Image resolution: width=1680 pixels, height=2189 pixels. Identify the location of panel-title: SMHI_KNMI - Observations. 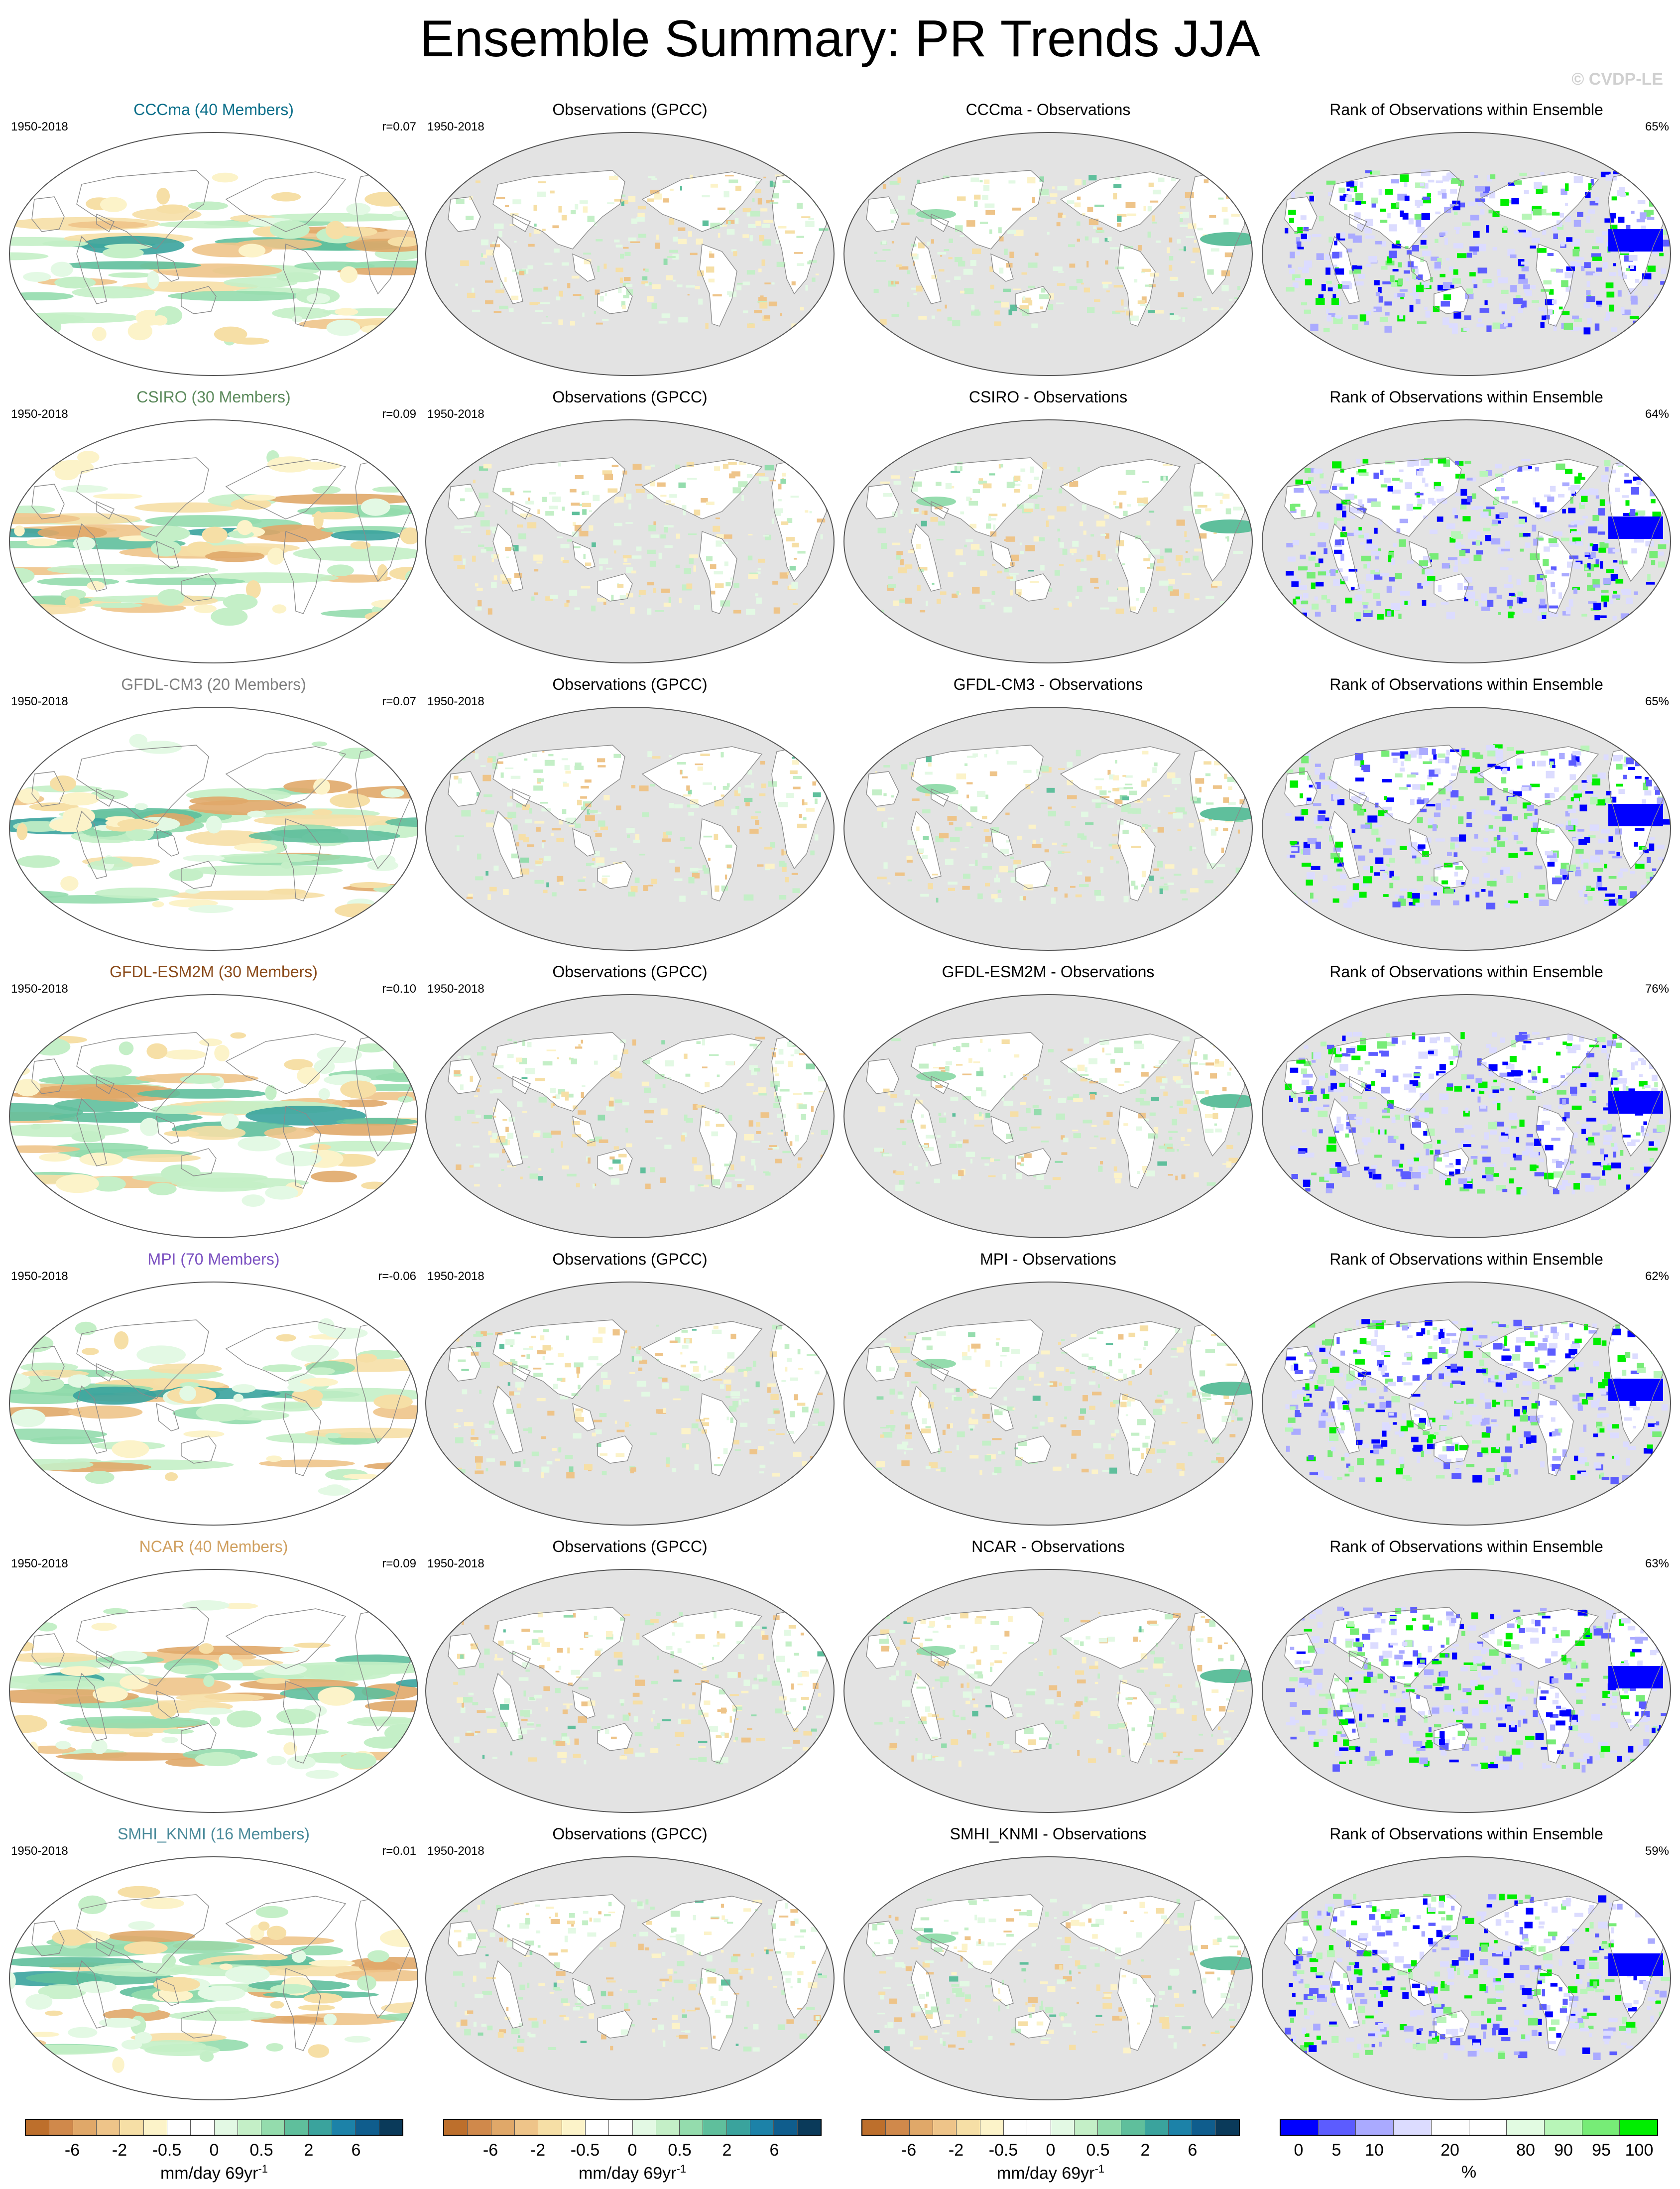
(1048, 1834).